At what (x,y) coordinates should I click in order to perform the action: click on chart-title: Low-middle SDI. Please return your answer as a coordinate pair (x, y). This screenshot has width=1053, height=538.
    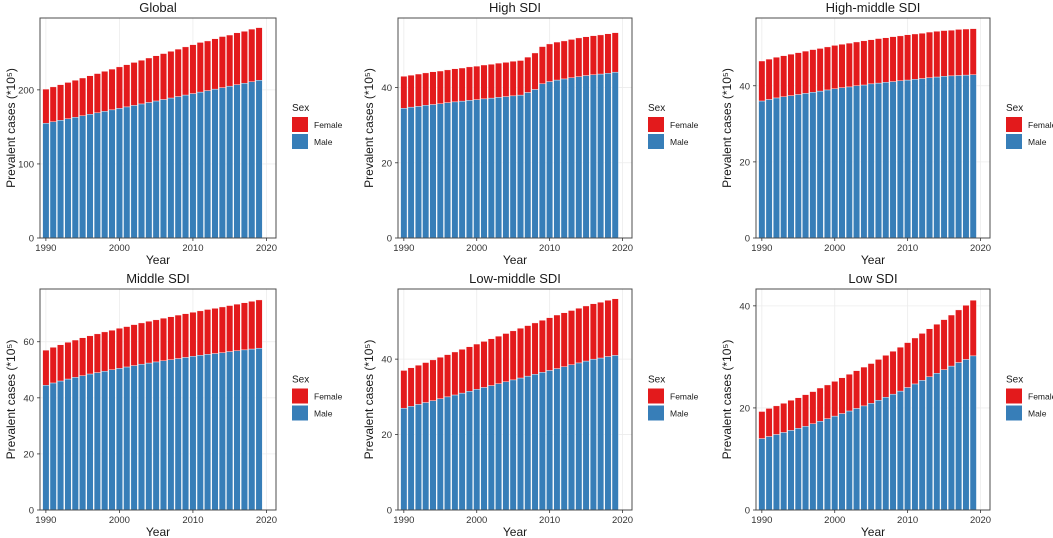
    Looking at the image, I should click on (515, 278).